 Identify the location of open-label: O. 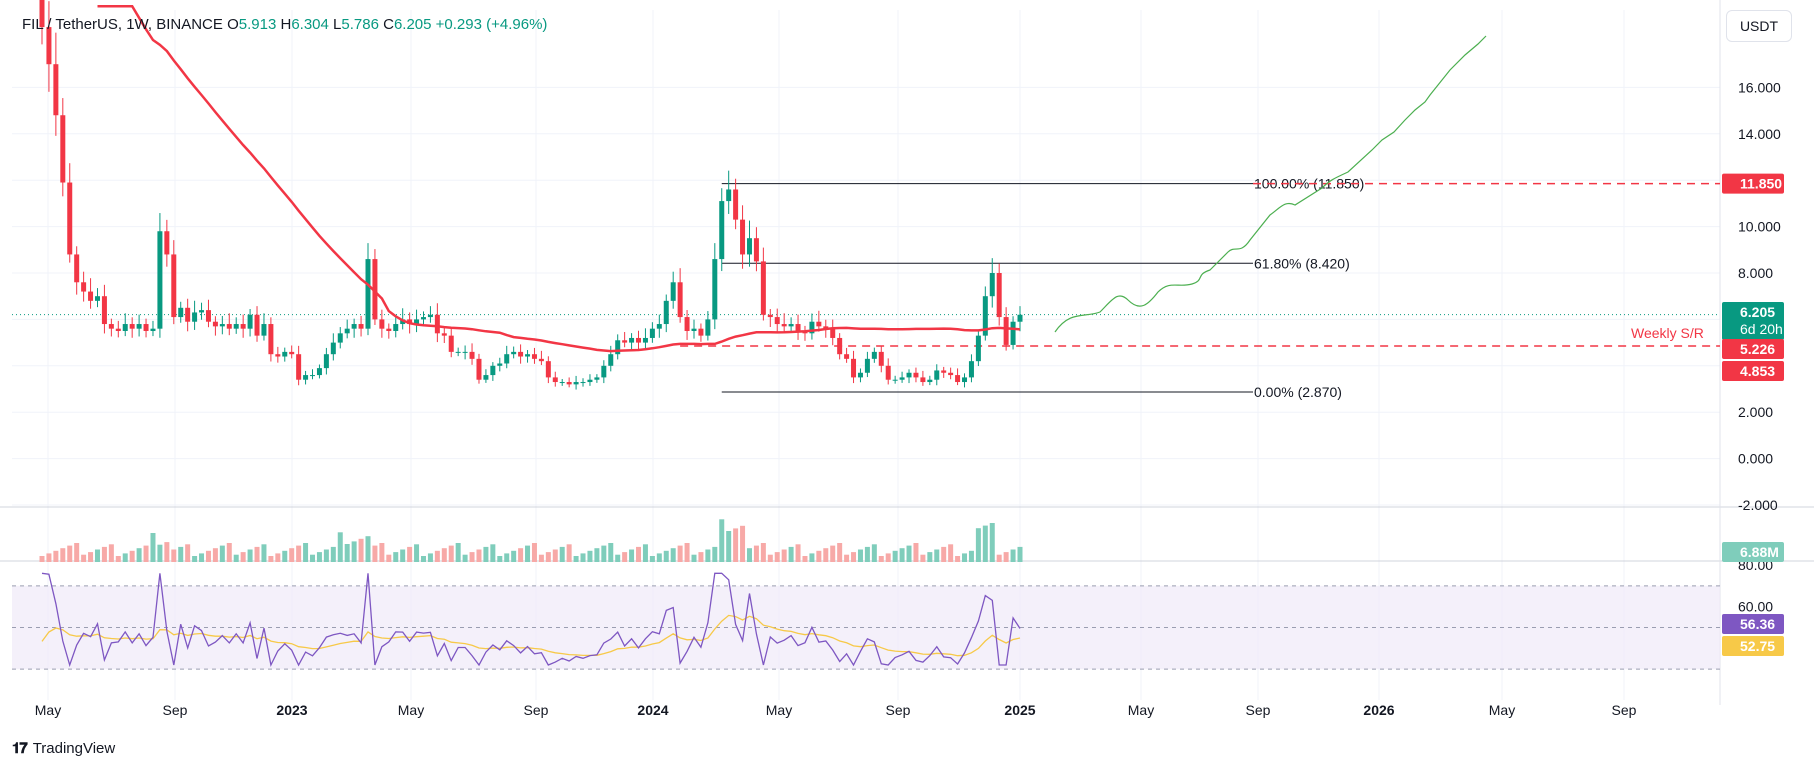
(233, 24).